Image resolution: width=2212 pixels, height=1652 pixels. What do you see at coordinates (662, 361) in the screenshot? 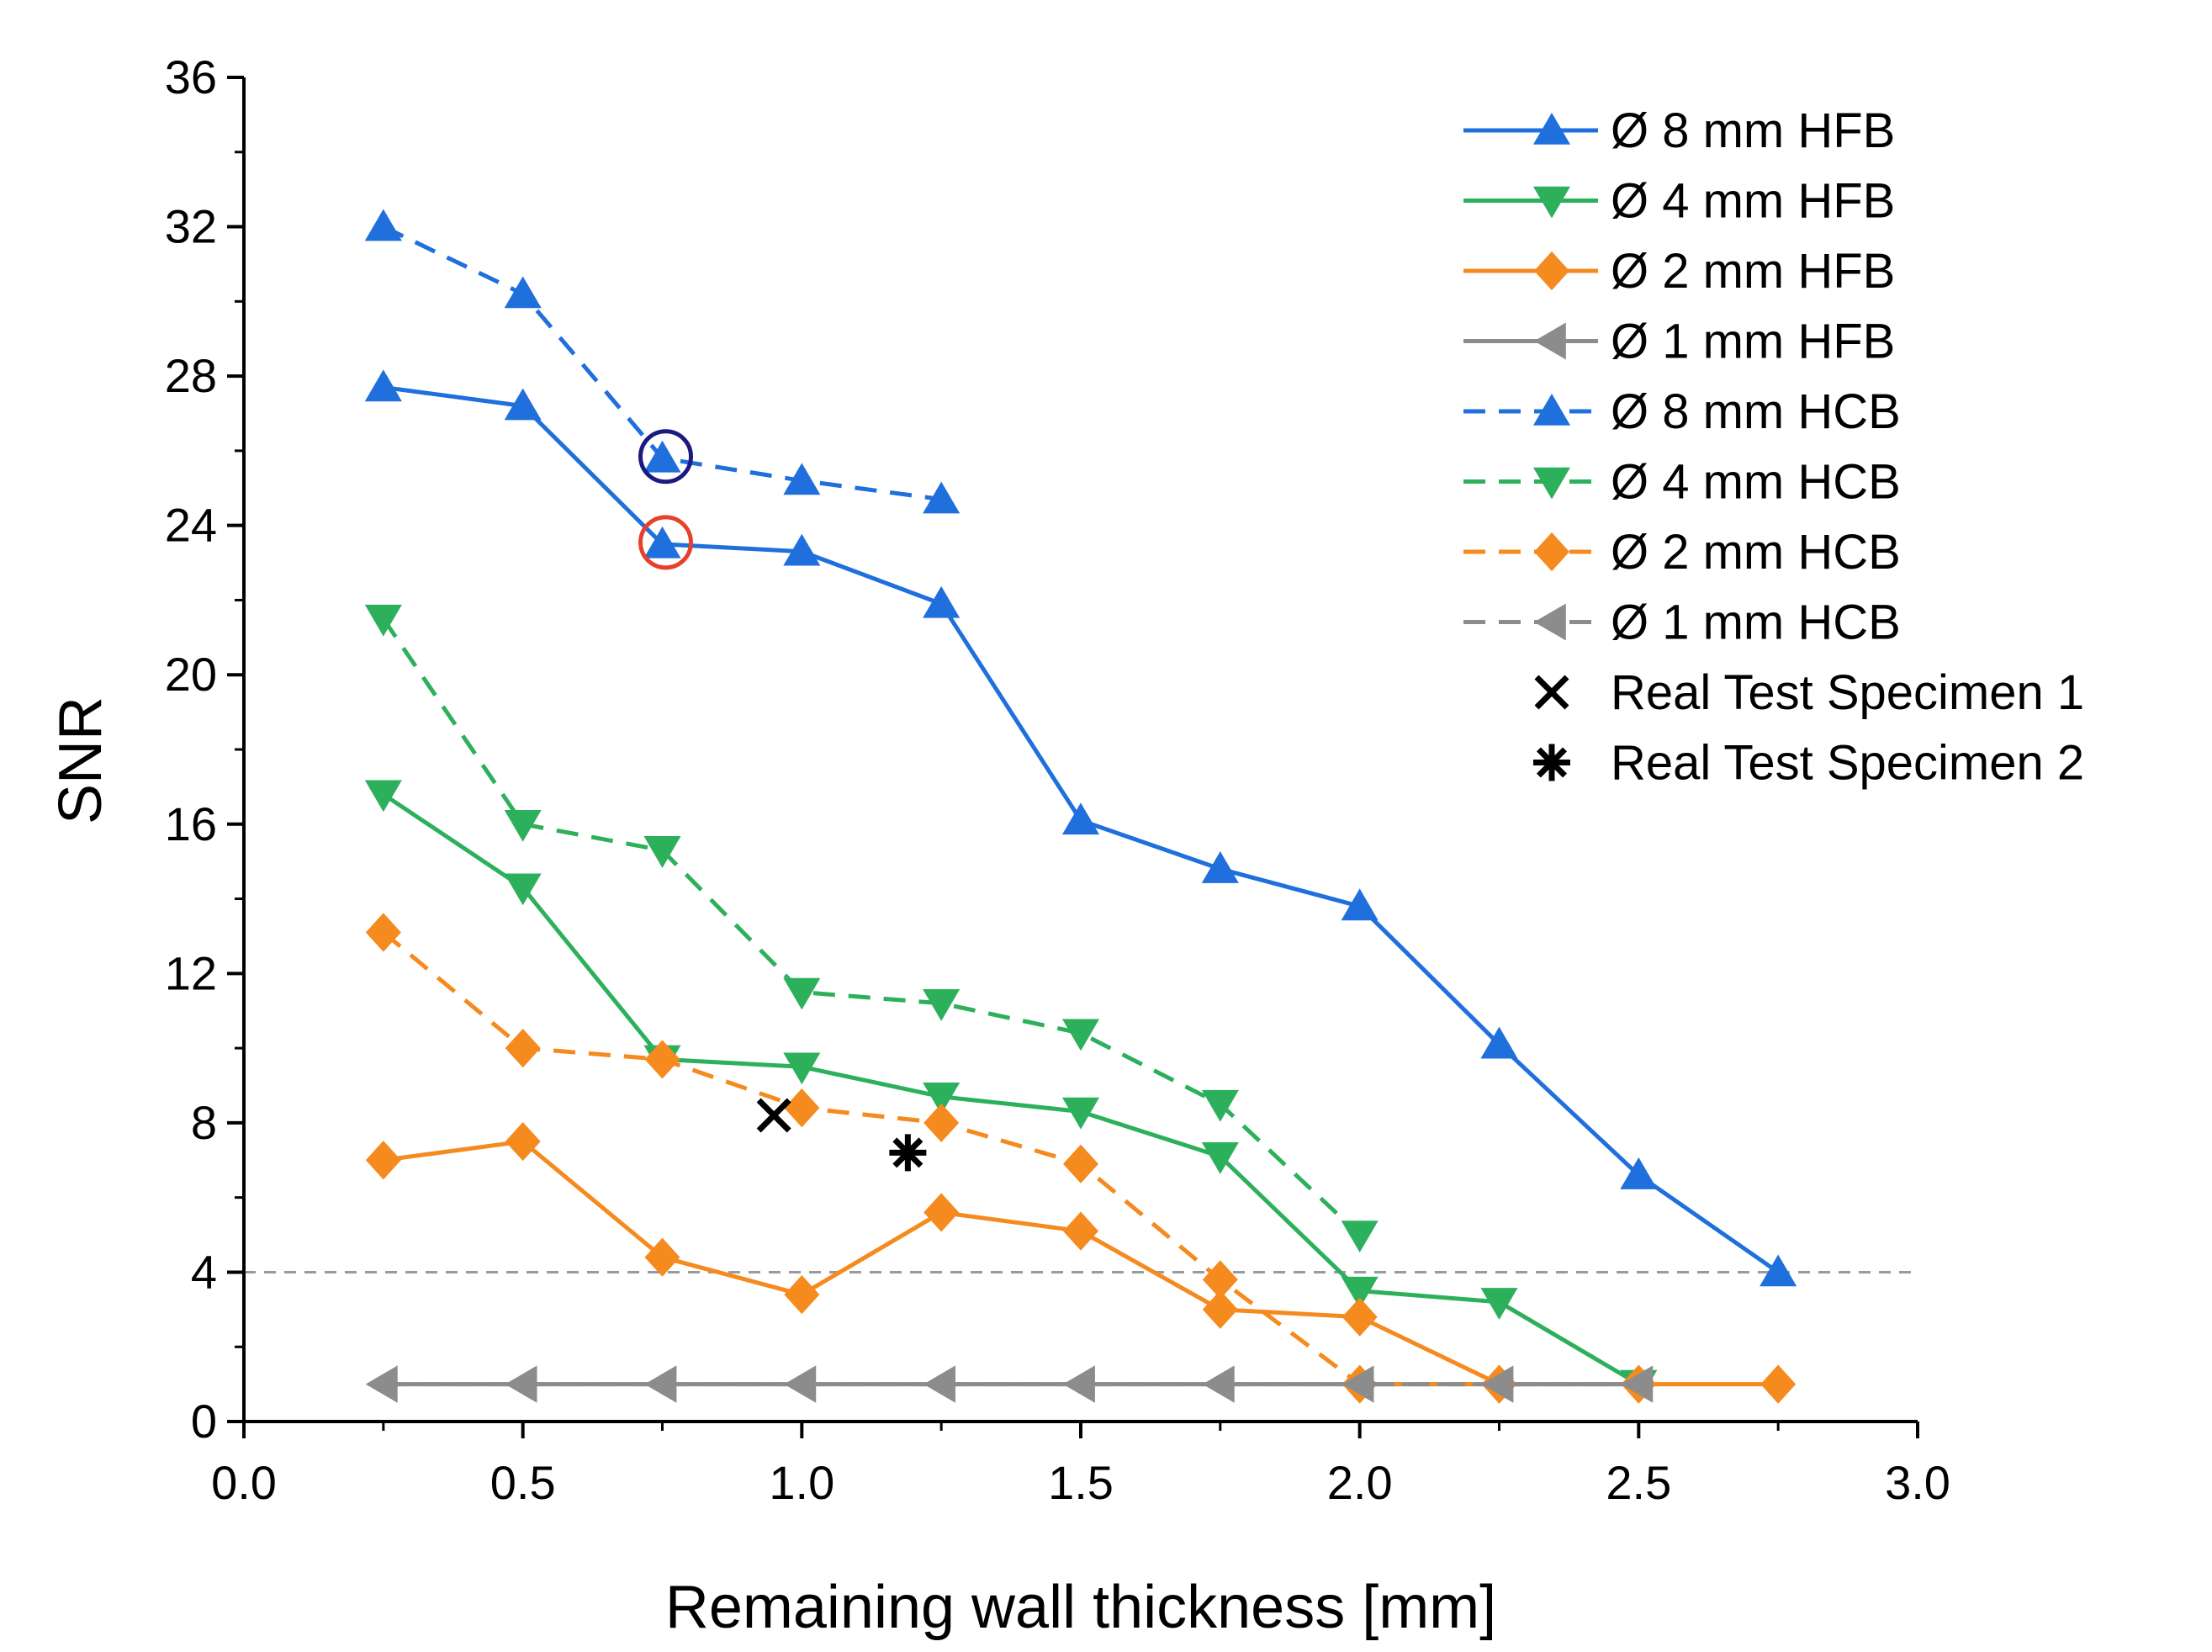
I see `series--8-mm-hcb` at bounding box center [662, 361].